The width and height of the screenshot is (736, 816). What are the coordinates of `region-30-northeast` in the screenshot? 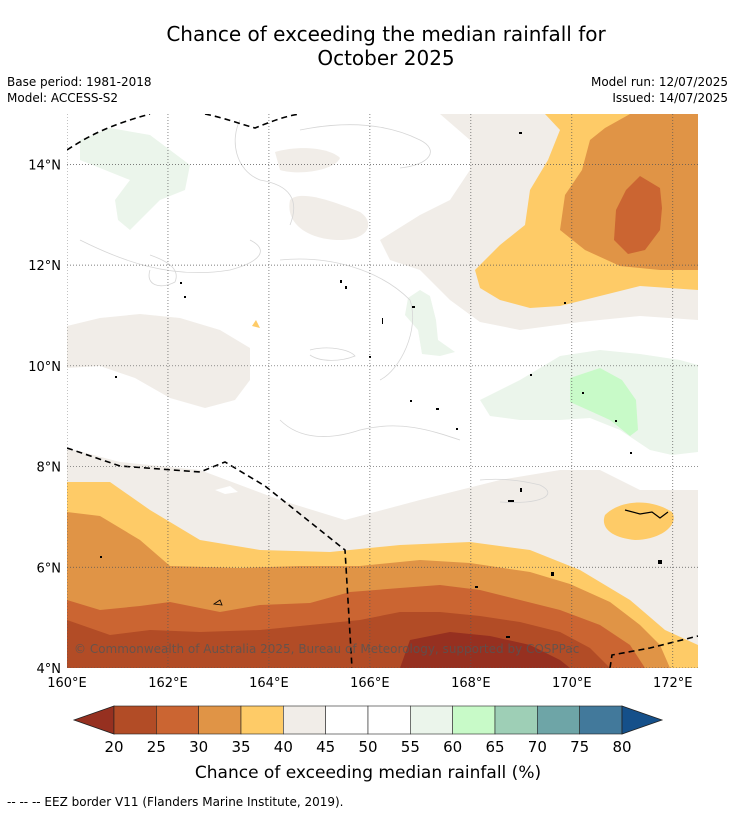 It's located at (638, 215).